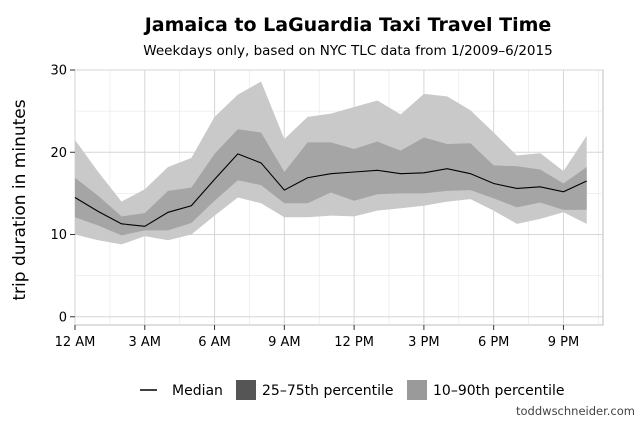 This screenshot has height=424, width=640. Describe the element at coordinates (417, 390) in the screenshot. I see `legend-10-90-key` at that location.